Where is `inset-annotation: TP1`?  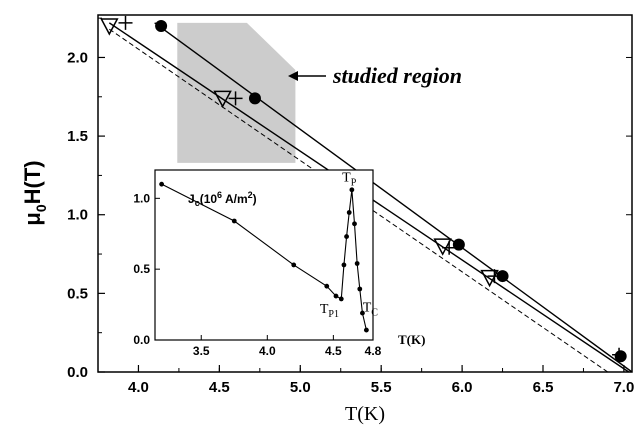 inset-annotation: TP1 is located at coordinates (329, 311).